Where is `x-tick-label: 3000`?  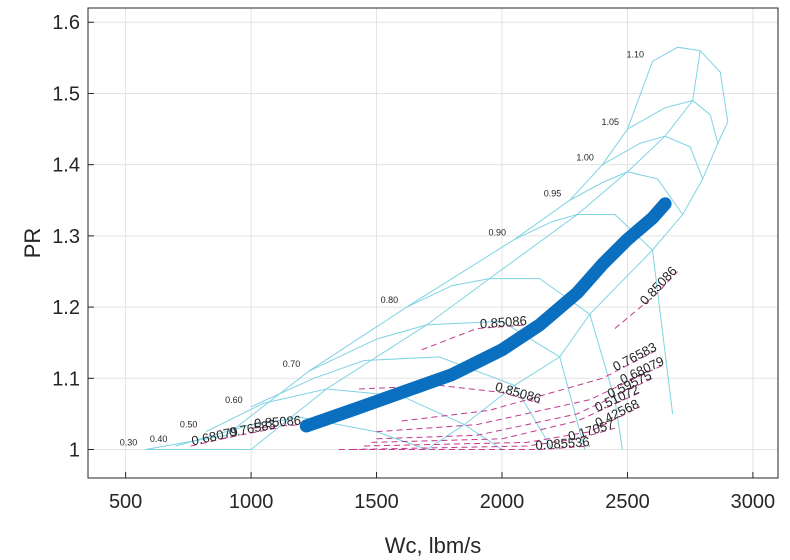
x-tick-label: 3000 is located at coordinates (753, 502).